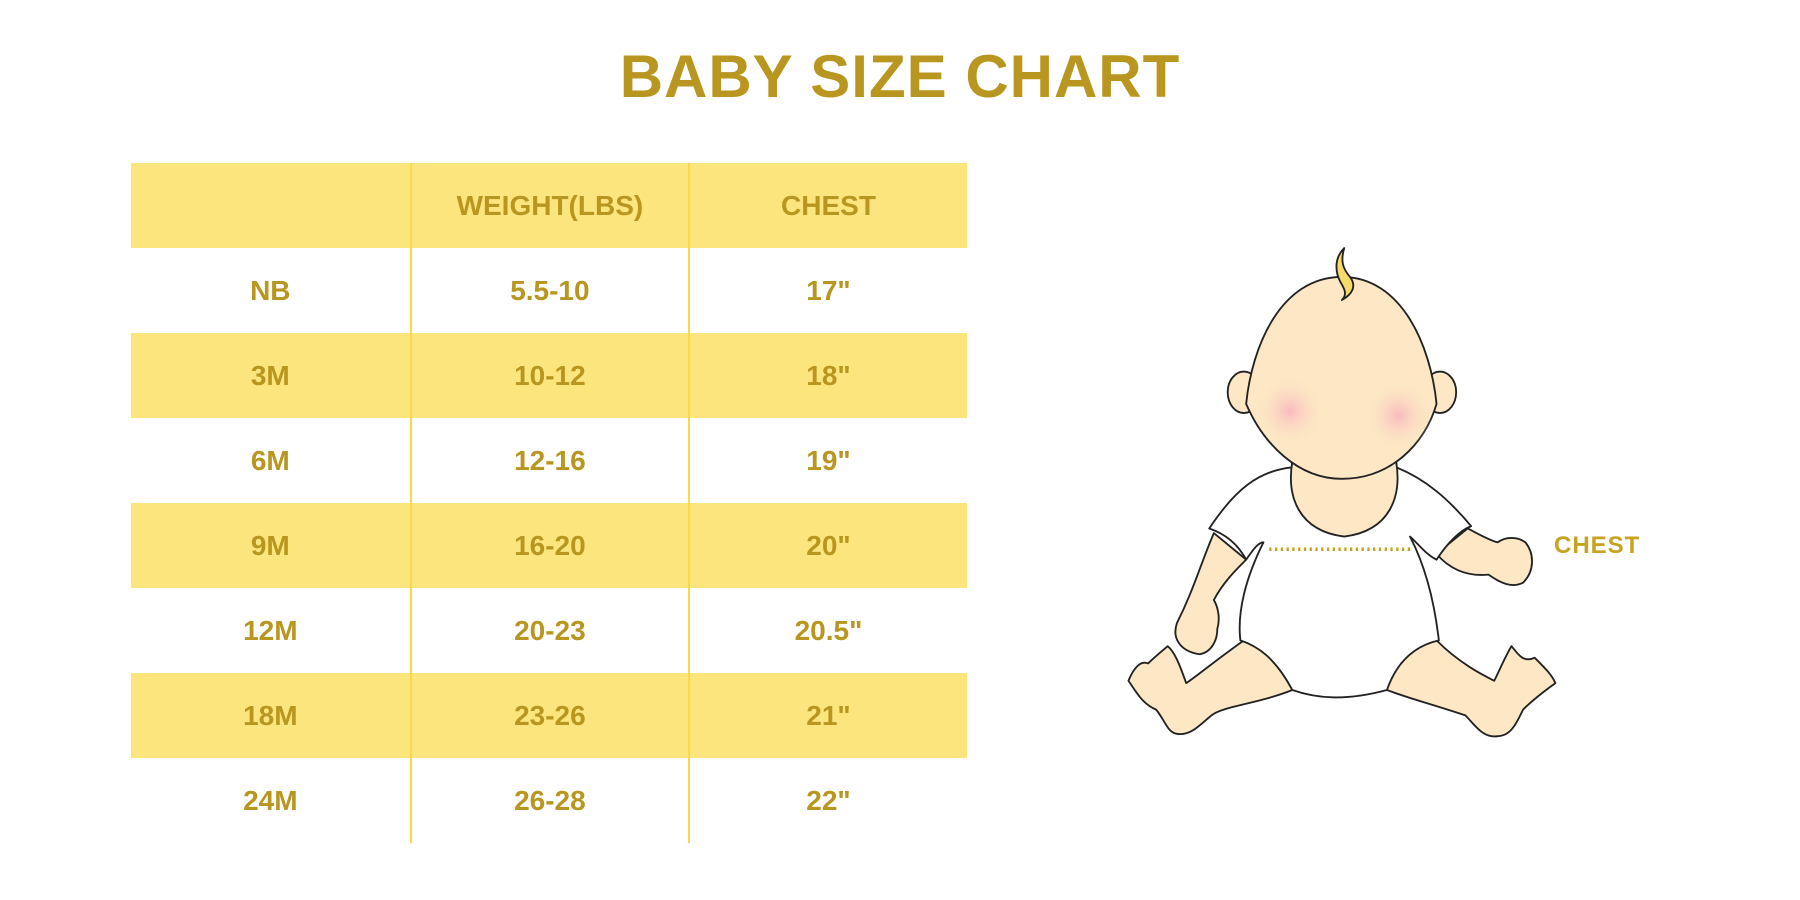  What do you see at coordinates (270, 545) in the screenshot?
I see `cell-size: 9M` at bounding box center [270, 545].